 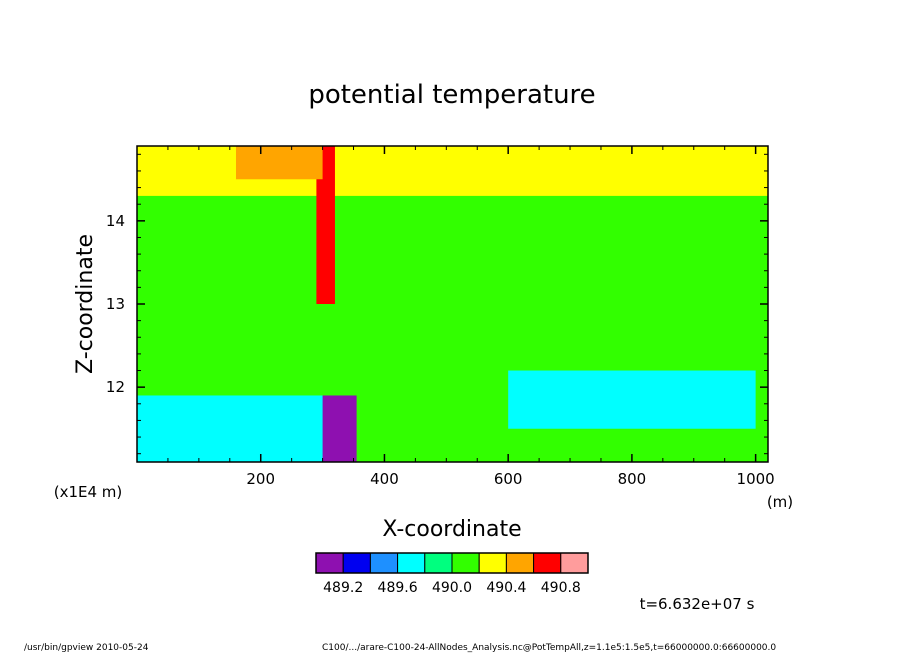 I want to click on y-tick-label: 13, so click(x=115, y=304).